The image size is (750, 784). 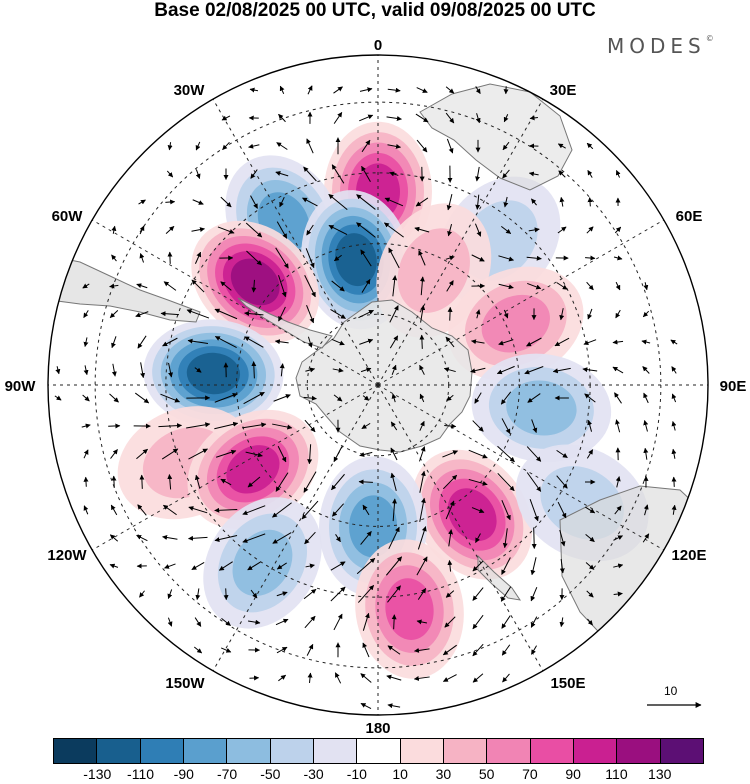 What do you see at coordinates (21, 386) in the screenshot?
I see `label-90w: 90W` at bounding box center [21, 386].